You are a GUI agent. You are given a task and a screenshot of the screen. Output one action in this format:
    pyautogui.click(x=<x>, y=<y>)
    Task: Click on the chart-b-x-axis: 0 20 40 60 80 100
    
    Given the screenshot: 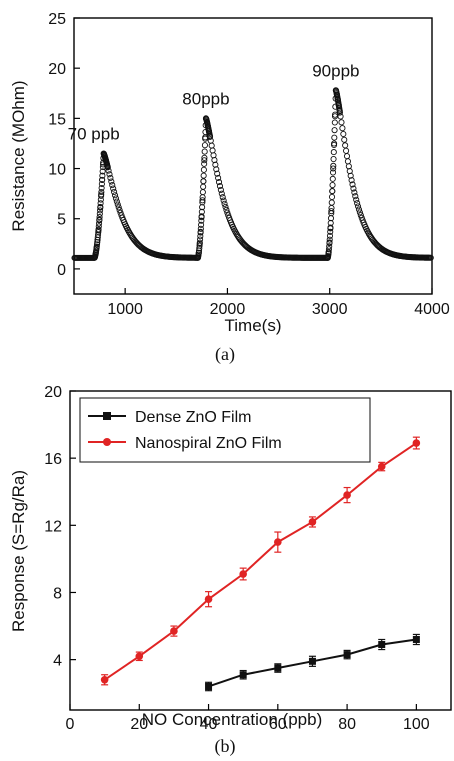 What is the action you would take?
    pyautogui.click(x=248, y=718)
    